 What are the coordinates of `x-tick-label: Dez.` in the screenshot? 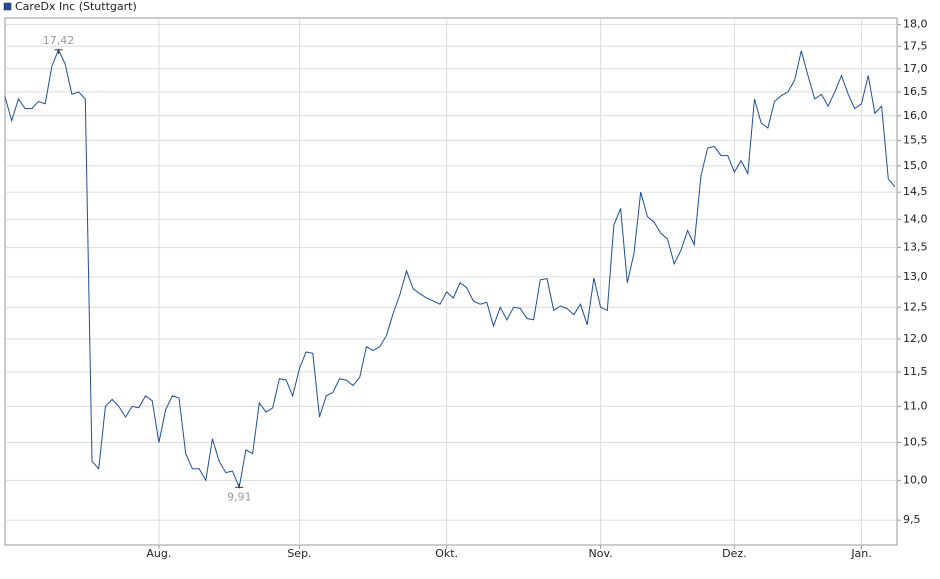 It's located at (734, 553).